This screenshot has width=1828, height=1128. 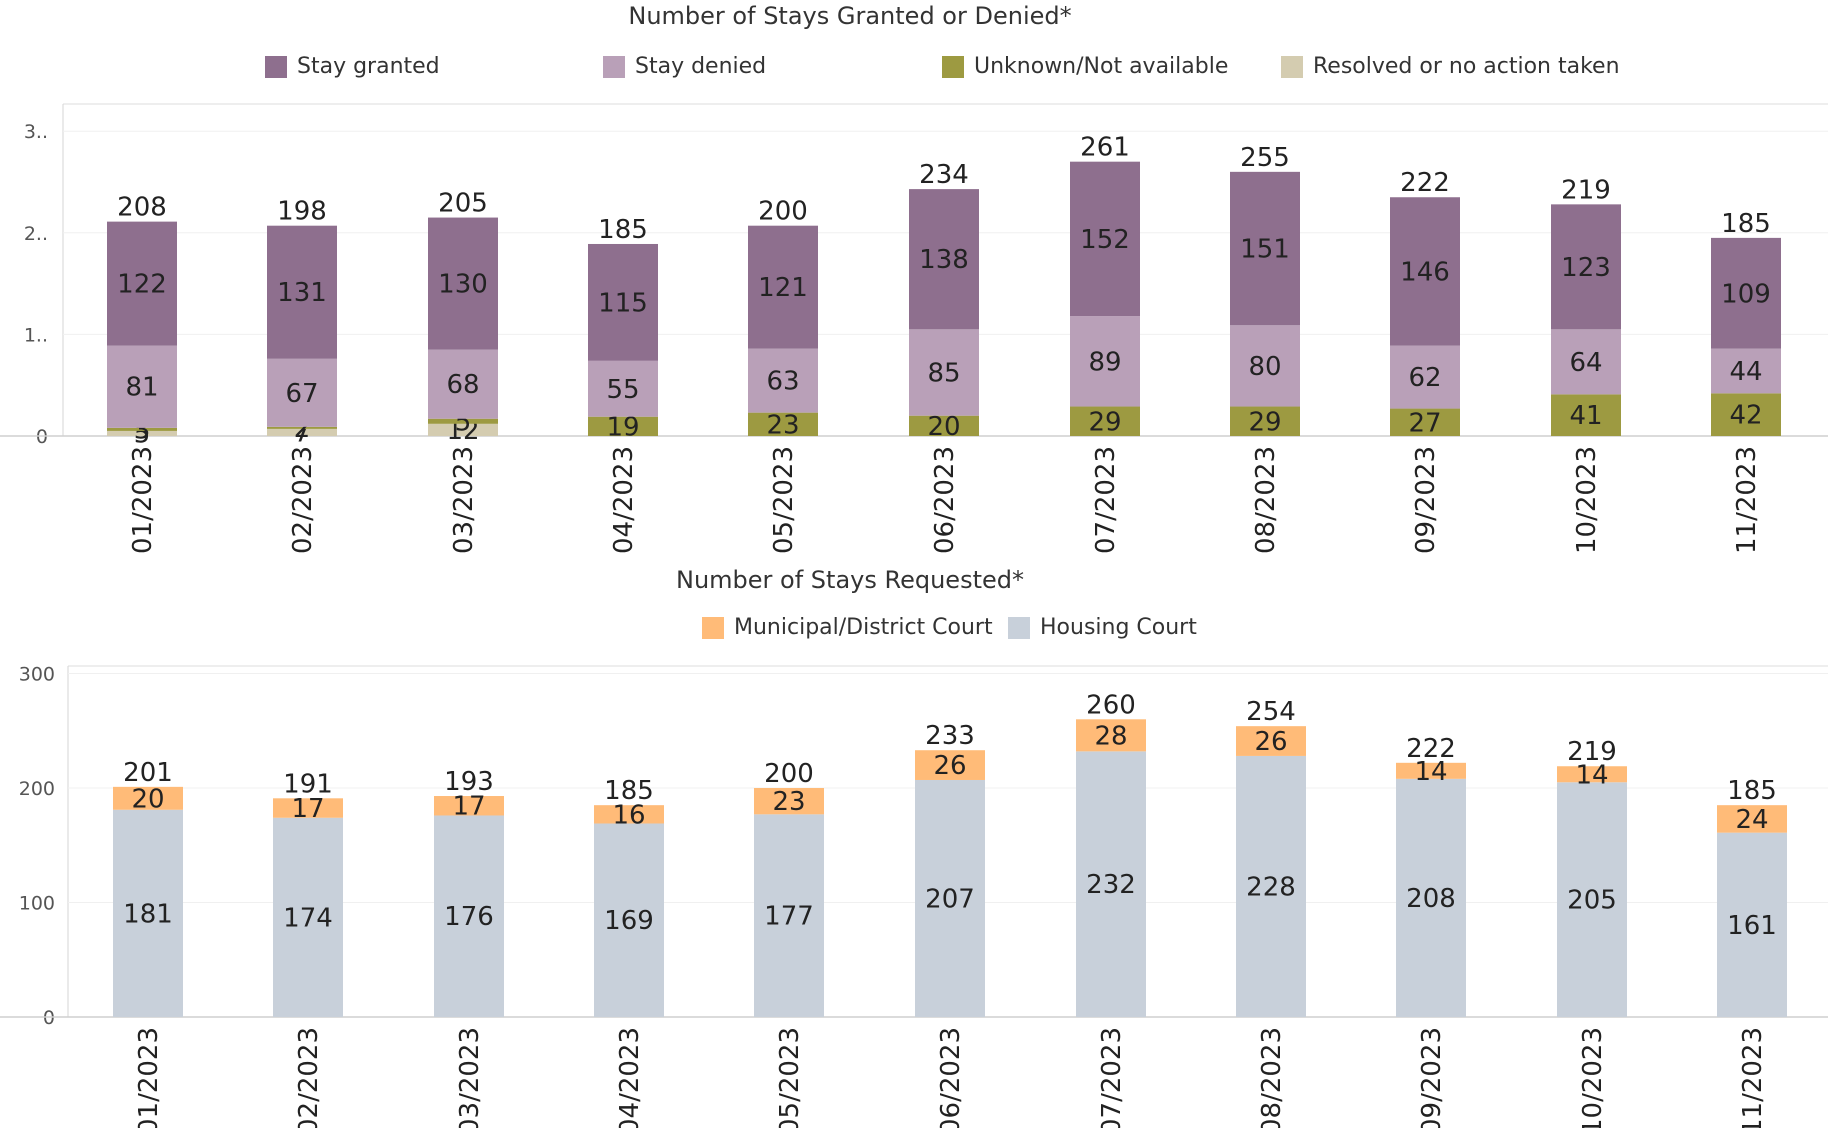 I want to click on data-label: 14, so click(x=1430, y=772).